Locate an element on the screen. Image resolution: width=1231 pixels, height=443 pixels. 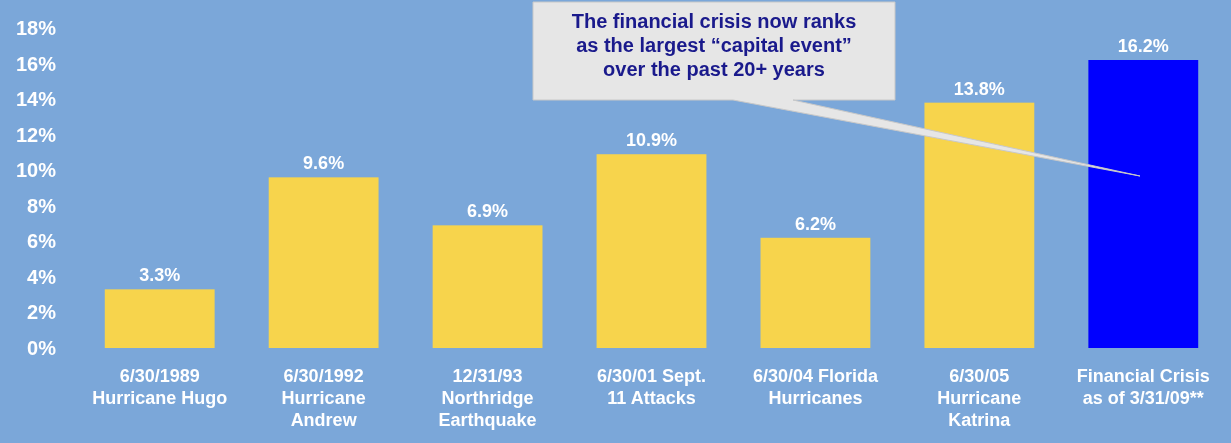
annotation: The financial crisis now ranks as the largest “capital event” over the past 20+ years is located at coordinates (714, 45).